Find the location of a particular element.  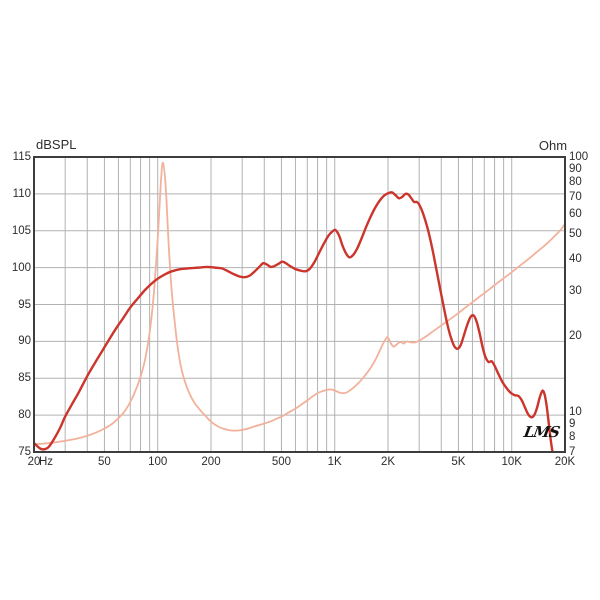

y-left-tick-75: 75 is located at coordinates (24, 452).